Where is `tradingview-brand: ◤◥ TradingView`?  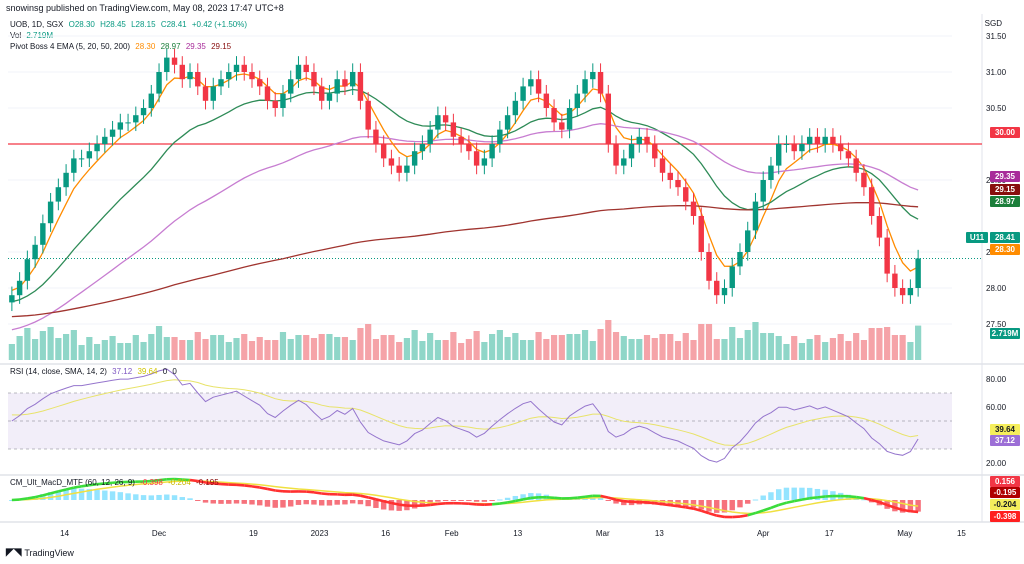 tradingview-brand: ◤◥ TradingView is located at coordinates (40, 552).